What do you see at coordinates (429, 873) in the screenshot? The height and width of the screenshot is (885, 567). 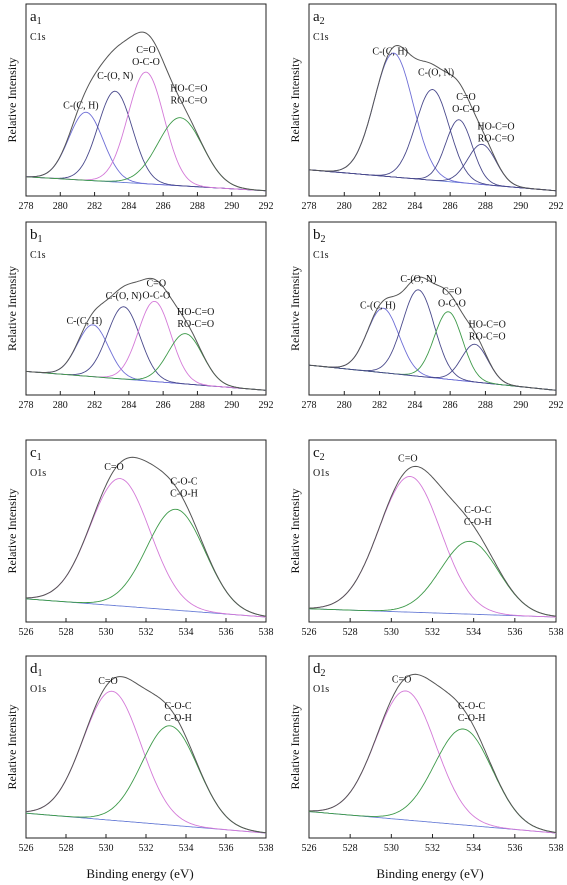 I see `figure-x-label-right: Binding energy (eV)` at bounding box center [429, 873].